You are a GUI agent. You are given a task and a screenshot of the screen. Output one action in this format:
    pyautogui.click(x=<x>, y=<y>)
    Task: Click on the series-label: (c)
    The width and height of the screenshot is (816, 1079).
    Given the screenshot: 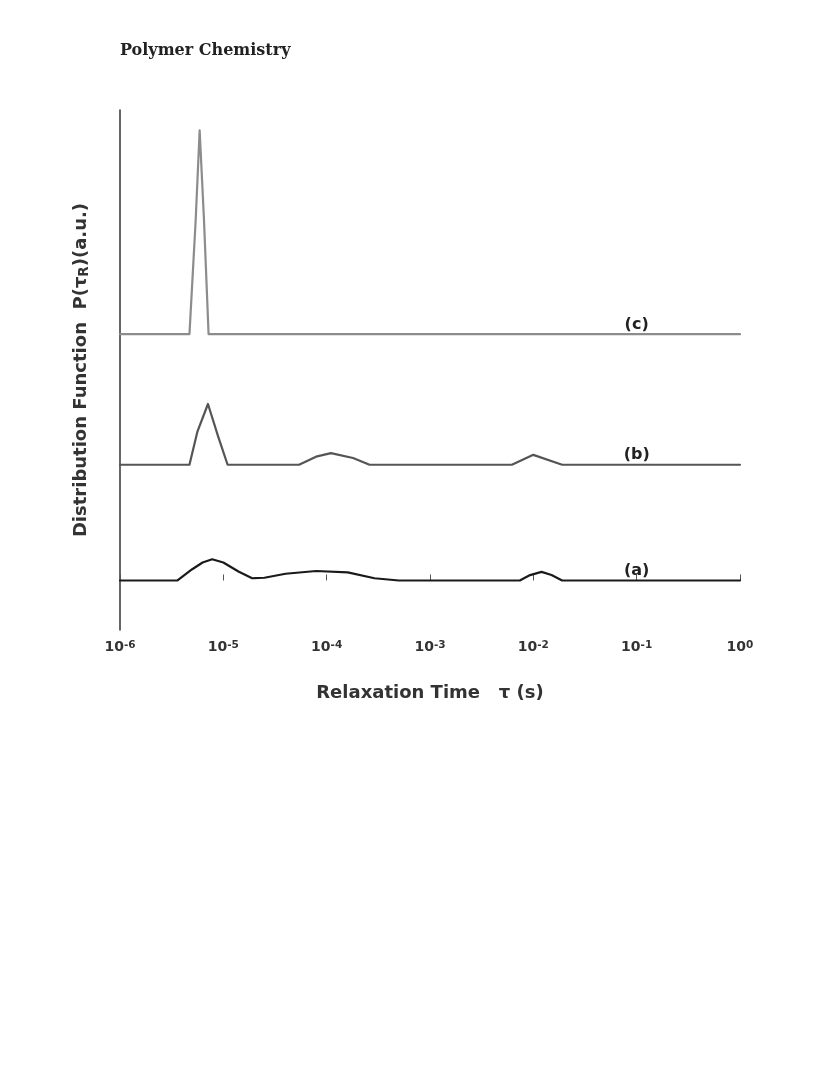 What is the action you would take?
    pyautogui.click(x=636, y=323)
    